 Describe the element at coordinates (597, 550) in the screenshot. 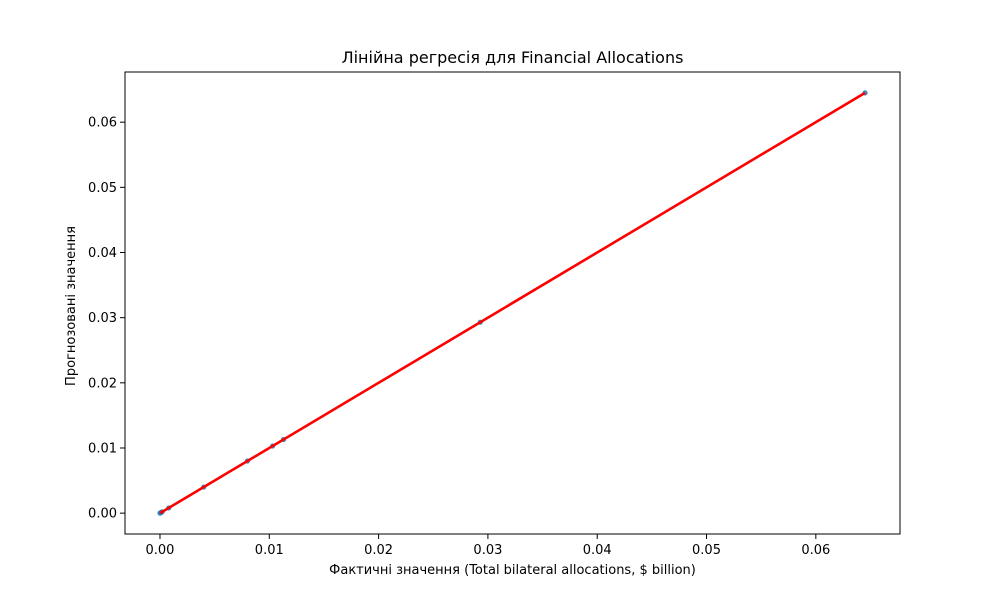

I see `x-tick-label: 0.04` at that location.